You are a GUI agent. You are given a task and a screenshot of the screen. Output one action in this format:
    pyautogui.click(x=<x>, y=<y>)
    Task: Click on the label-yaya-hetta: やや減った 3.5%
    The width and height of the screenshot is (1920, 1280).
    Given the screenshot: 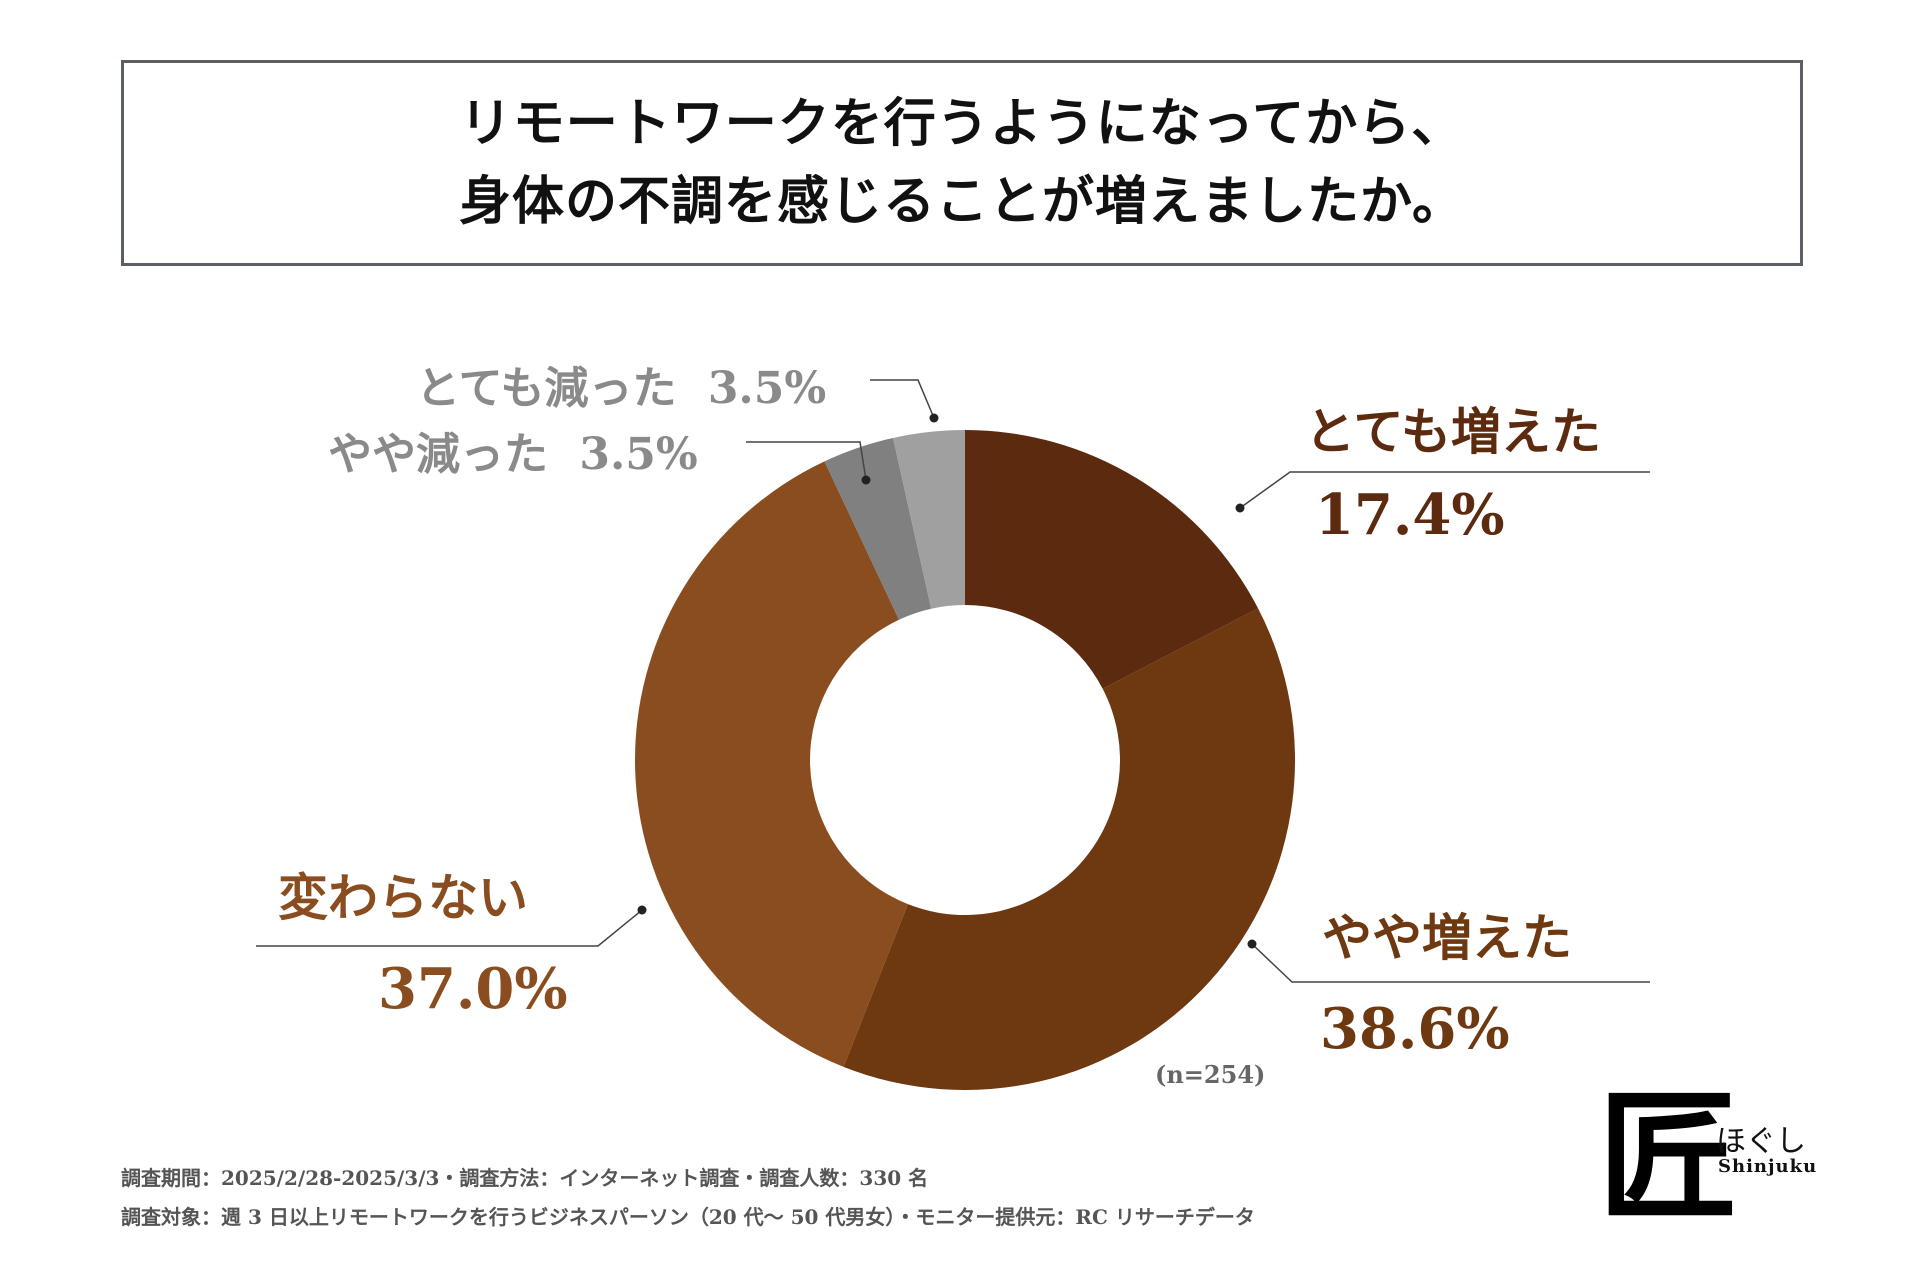 What is the action you would take?
    pyautogui.click(x=513, y=450)
    